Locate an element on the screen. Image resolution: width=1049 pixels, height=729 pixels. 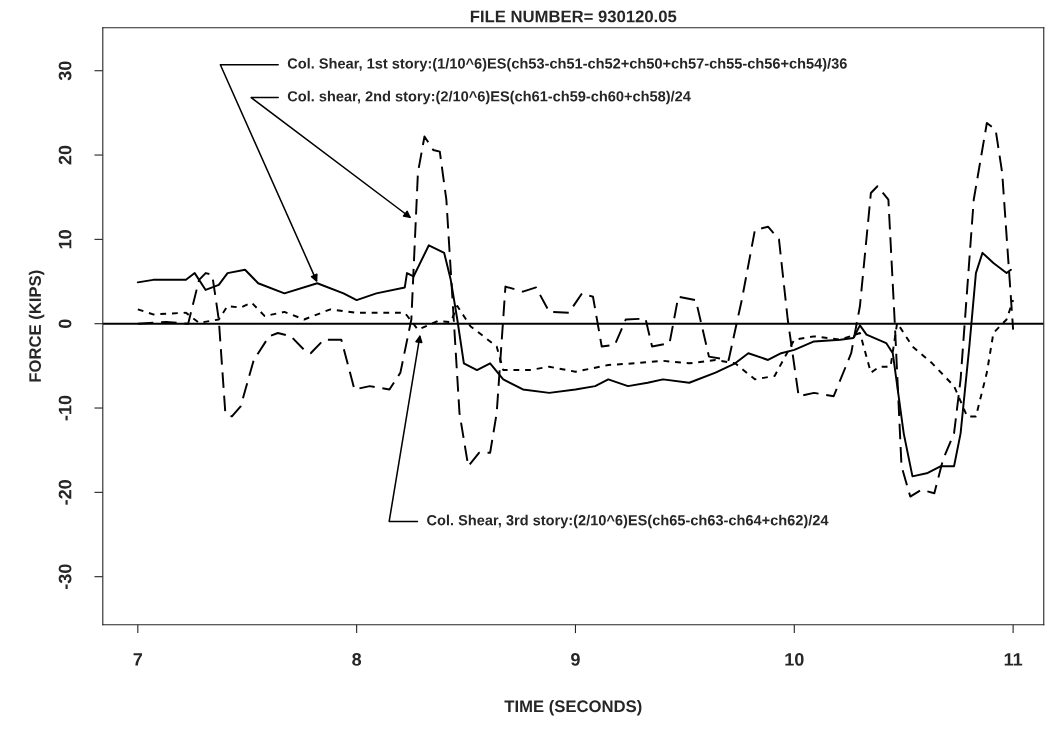
x-tick-label: 9 is located at coordinates (575, 659).